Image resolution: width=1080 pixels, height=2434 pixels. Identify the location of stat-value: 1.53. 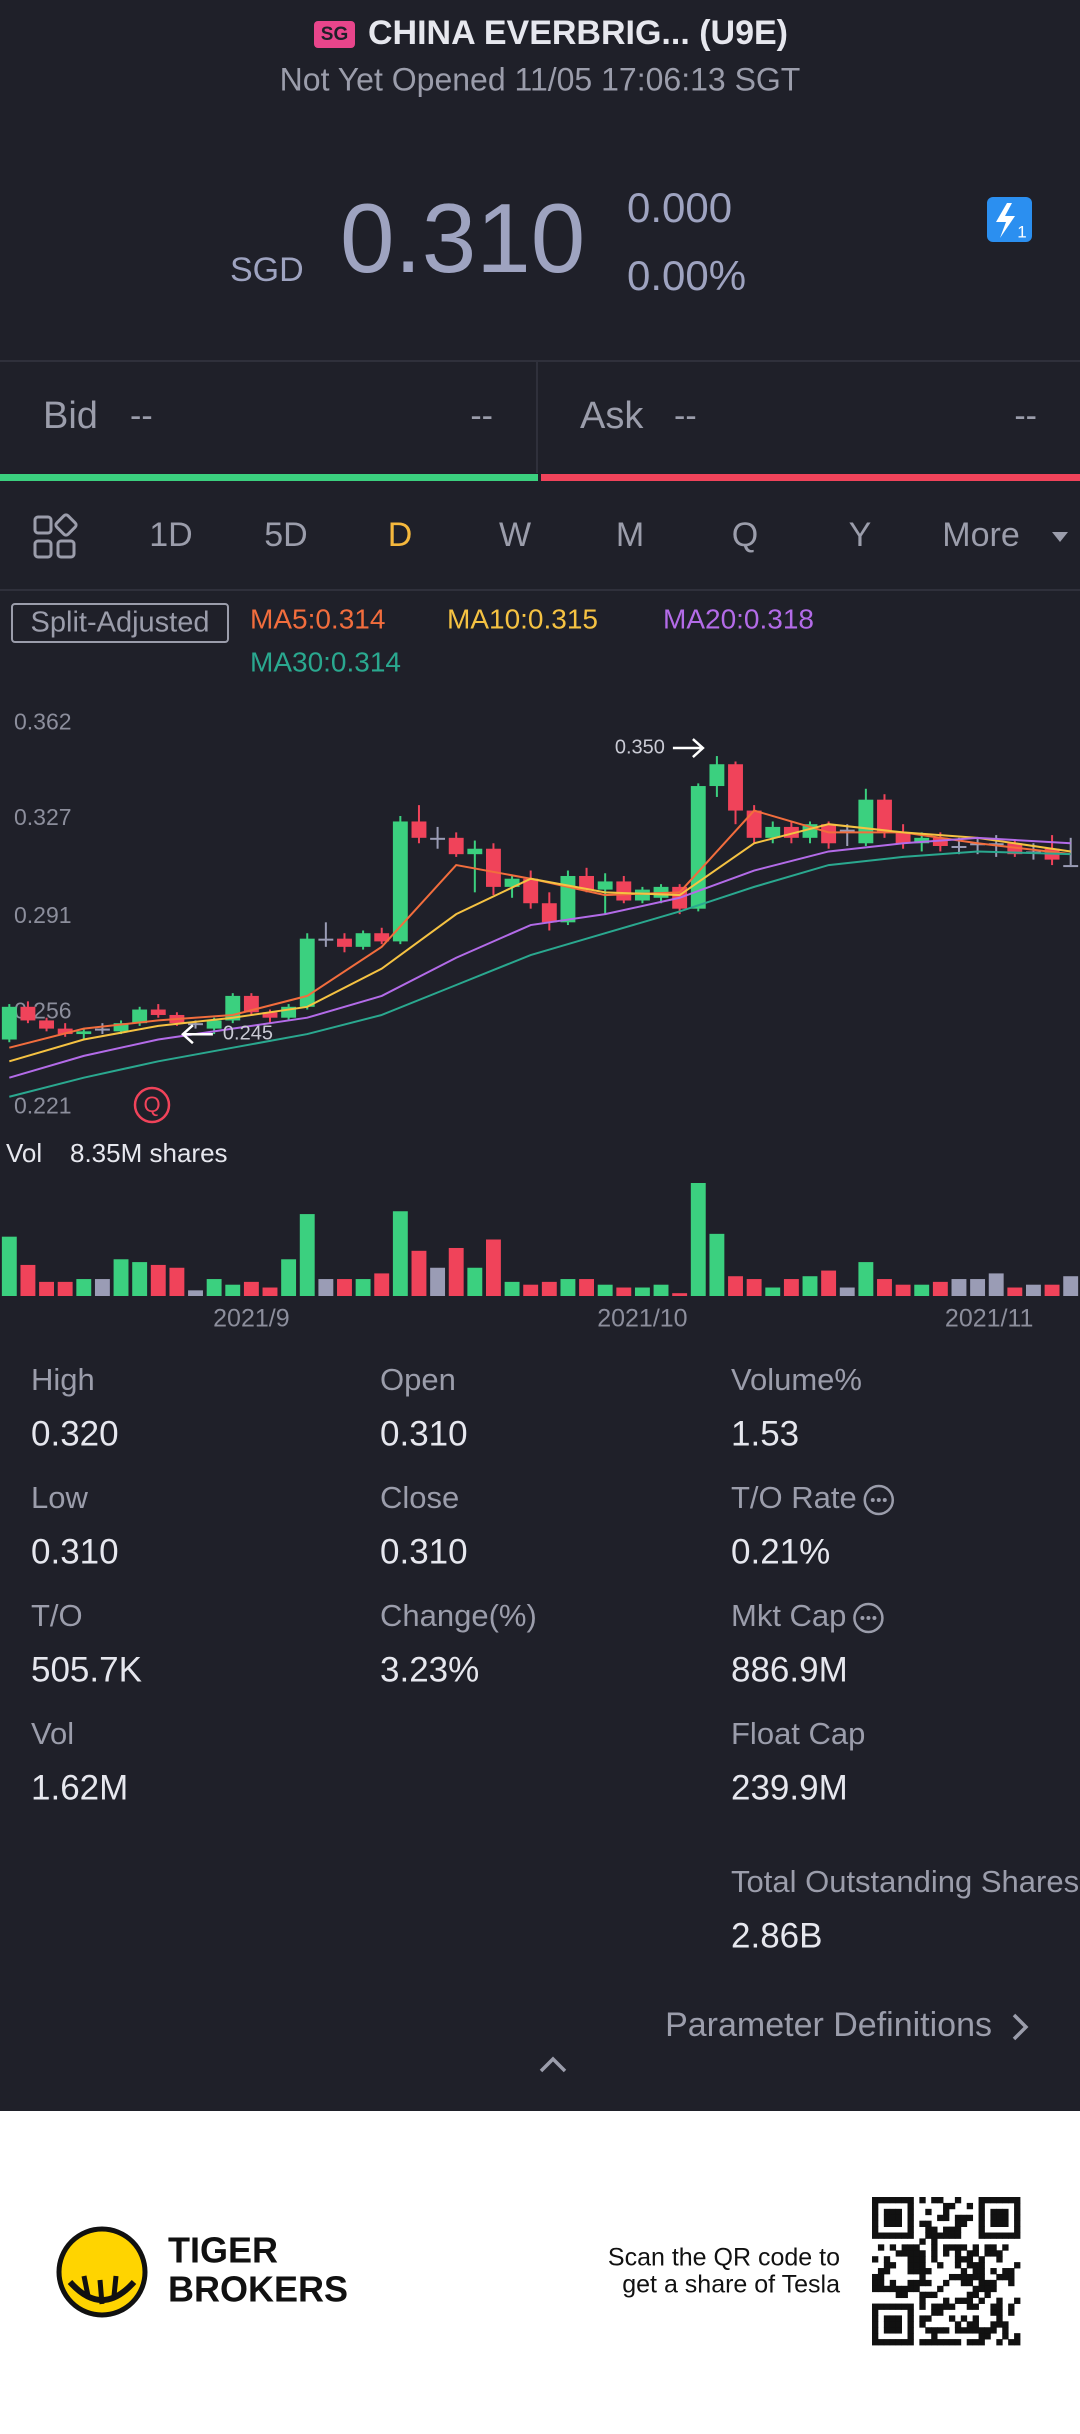
(765, 1433).